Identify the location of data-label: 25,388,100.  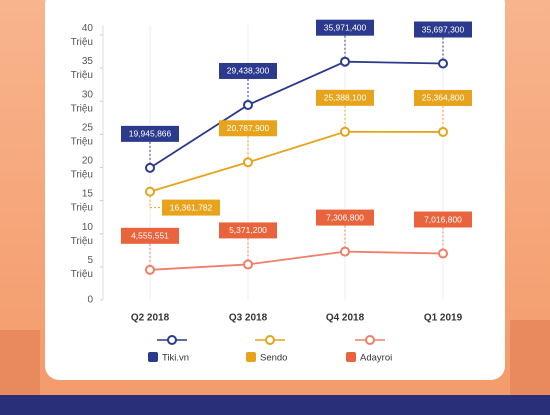
(345, 98).